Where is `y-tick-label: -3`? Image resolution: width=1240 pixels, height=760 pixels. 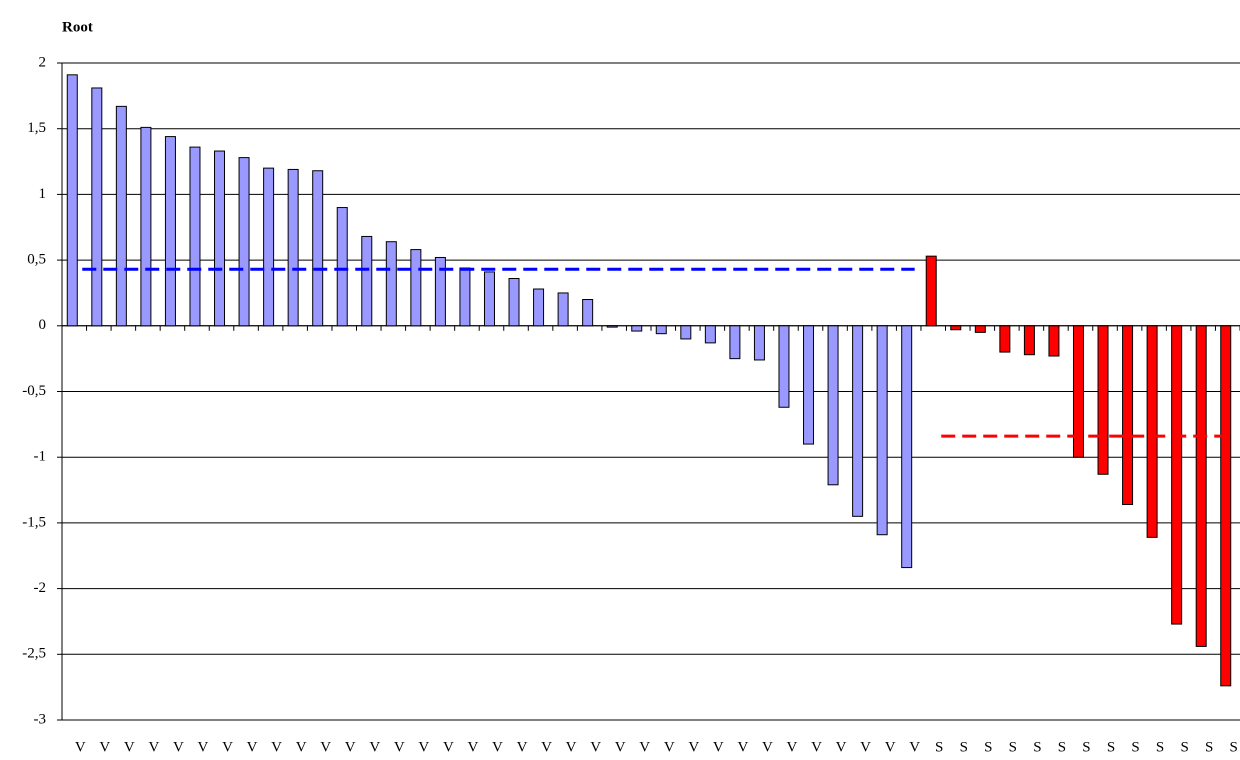 y-tick-label: -3 is located at coordinates (40, 719).